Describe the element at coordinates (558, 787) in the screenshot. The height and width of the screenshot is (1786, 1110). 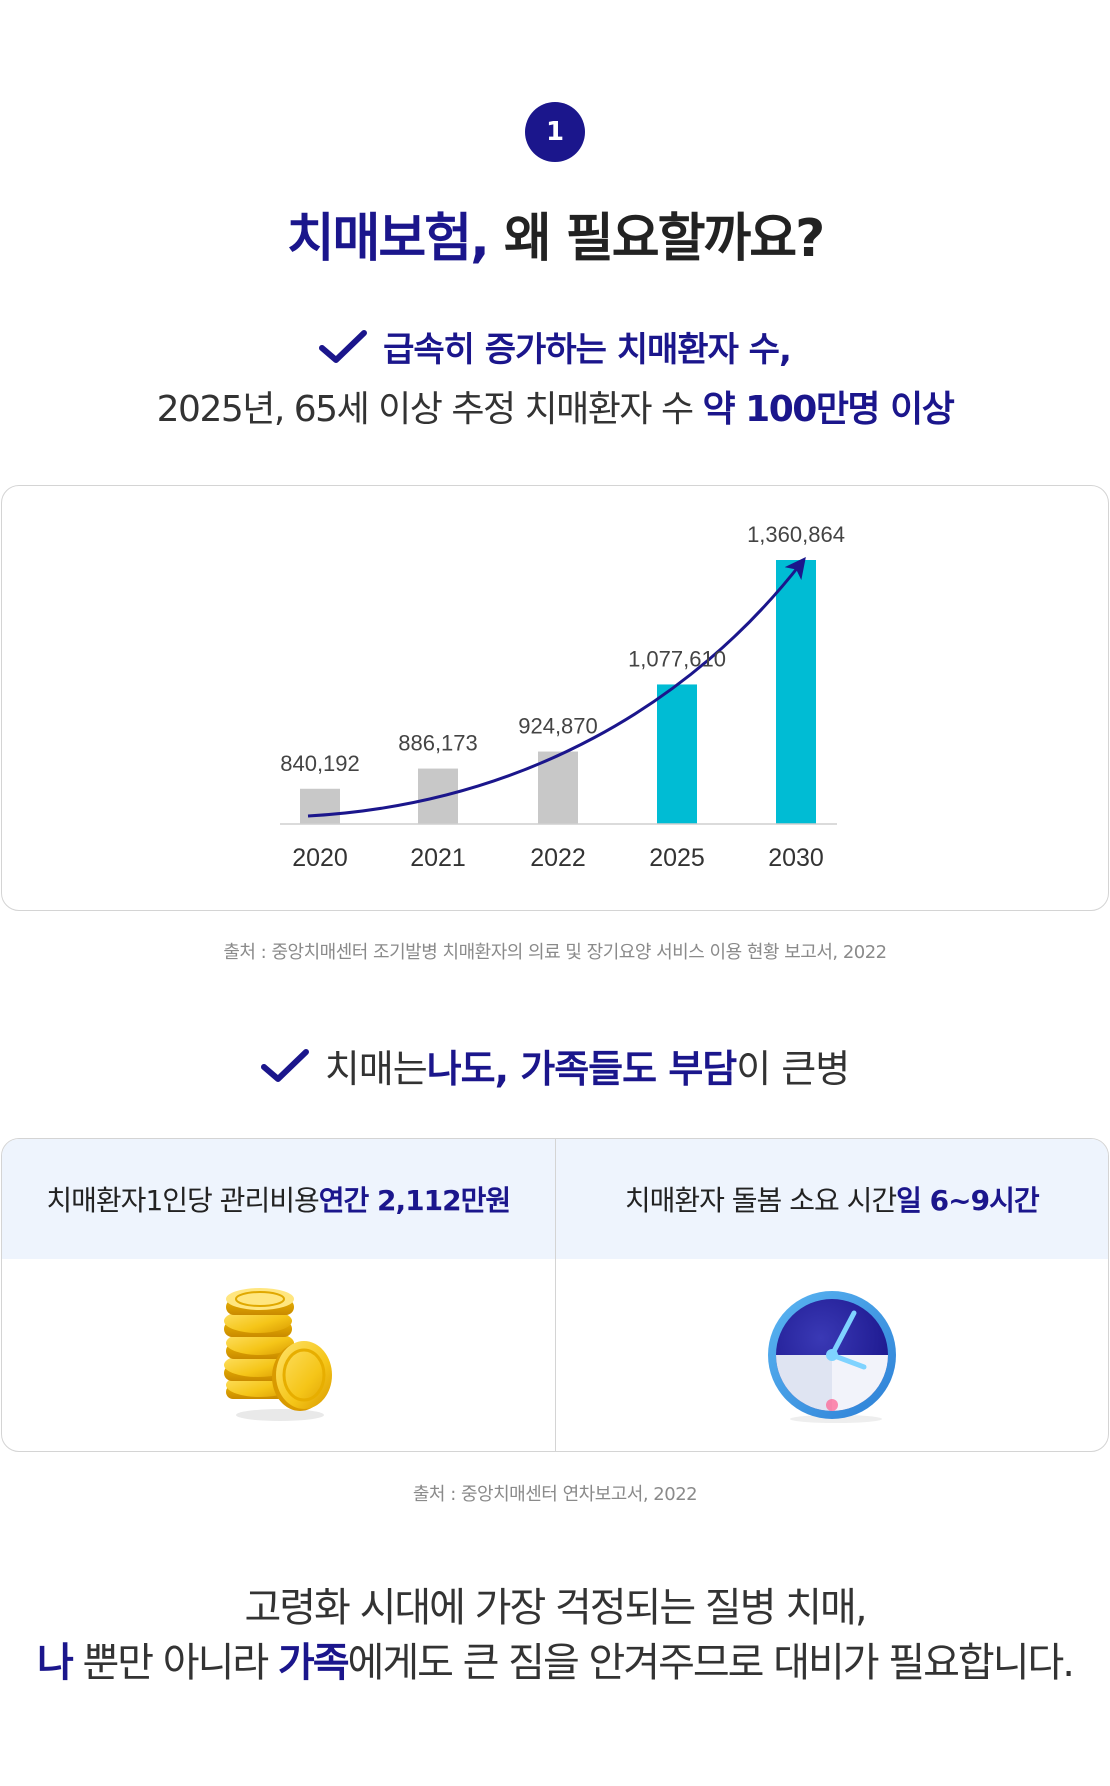
I see `bar-2022` at that location.